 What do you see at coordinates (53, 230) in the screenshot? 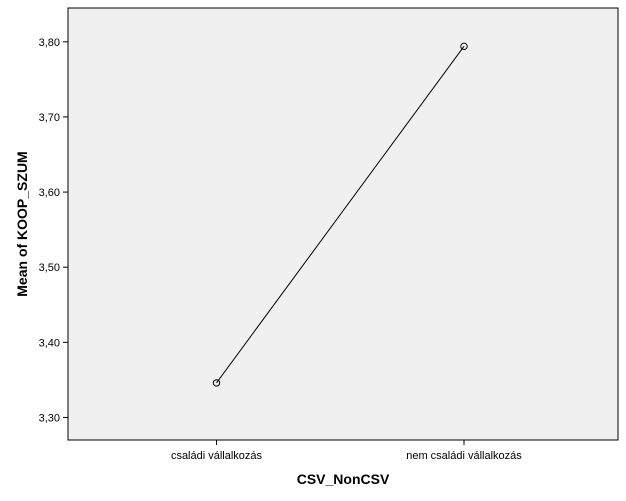
I see `y-axis-ticks: 3,30 3,40 3,50 3,60 3,70 3,80` at bounding box center [53, 230].